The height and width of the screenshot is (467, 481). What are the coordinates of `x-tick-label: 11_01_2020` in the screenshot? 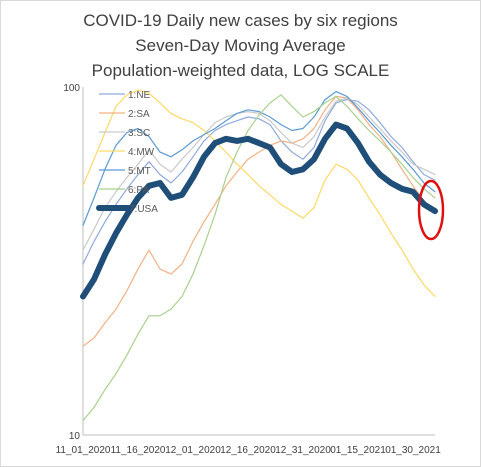 It's located at (83, 450).